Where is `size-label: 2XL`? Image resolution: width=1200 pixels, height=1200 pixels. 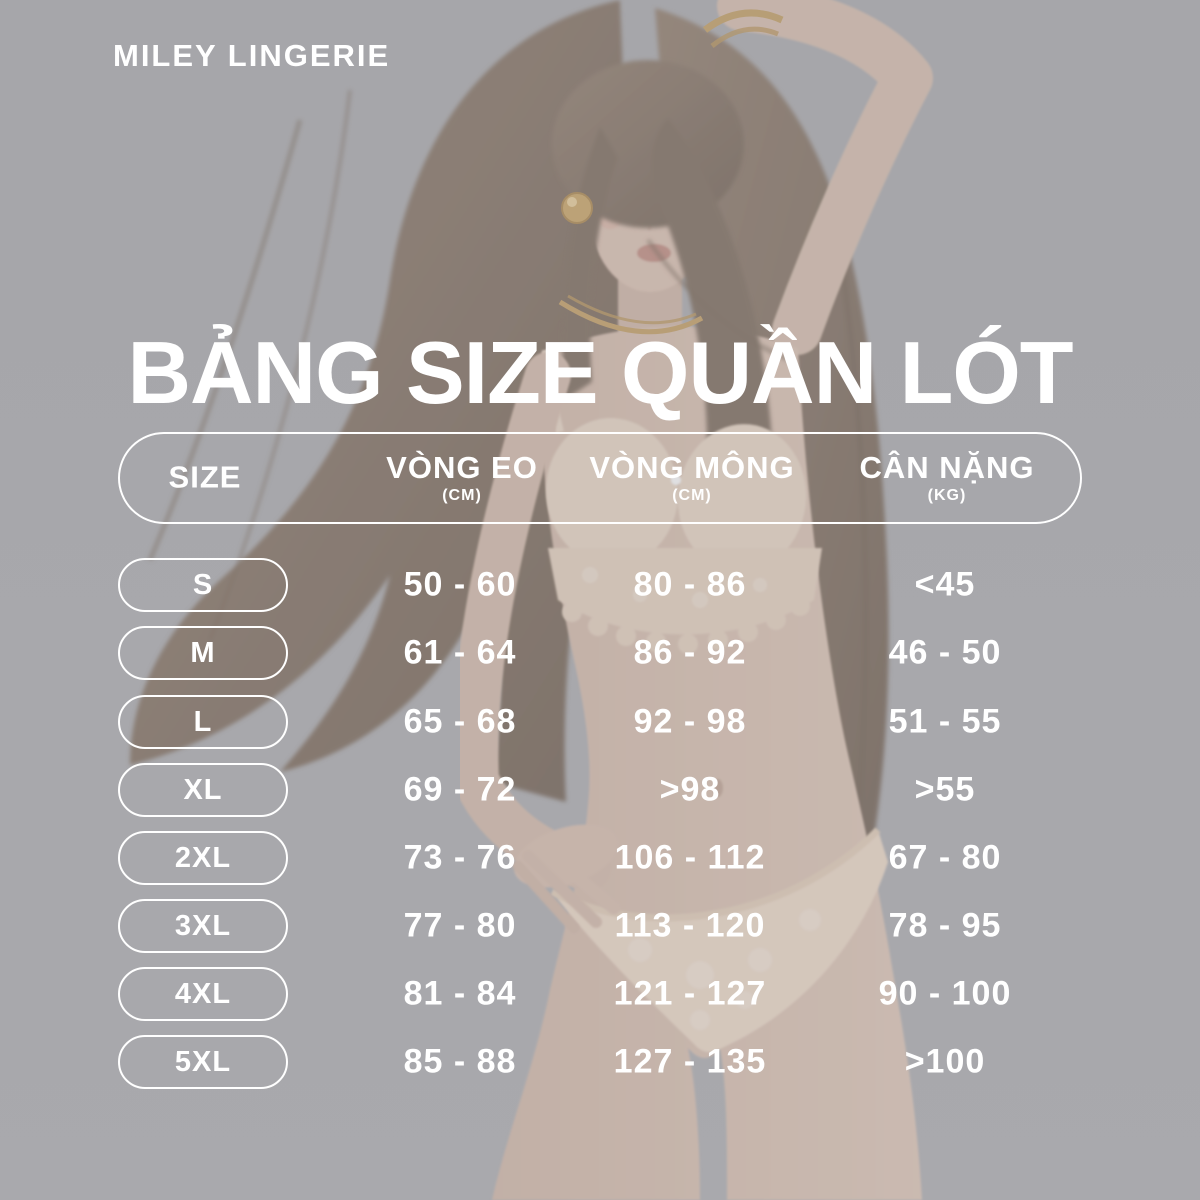
size-label: 2XL is located at coordinates (203, 857).